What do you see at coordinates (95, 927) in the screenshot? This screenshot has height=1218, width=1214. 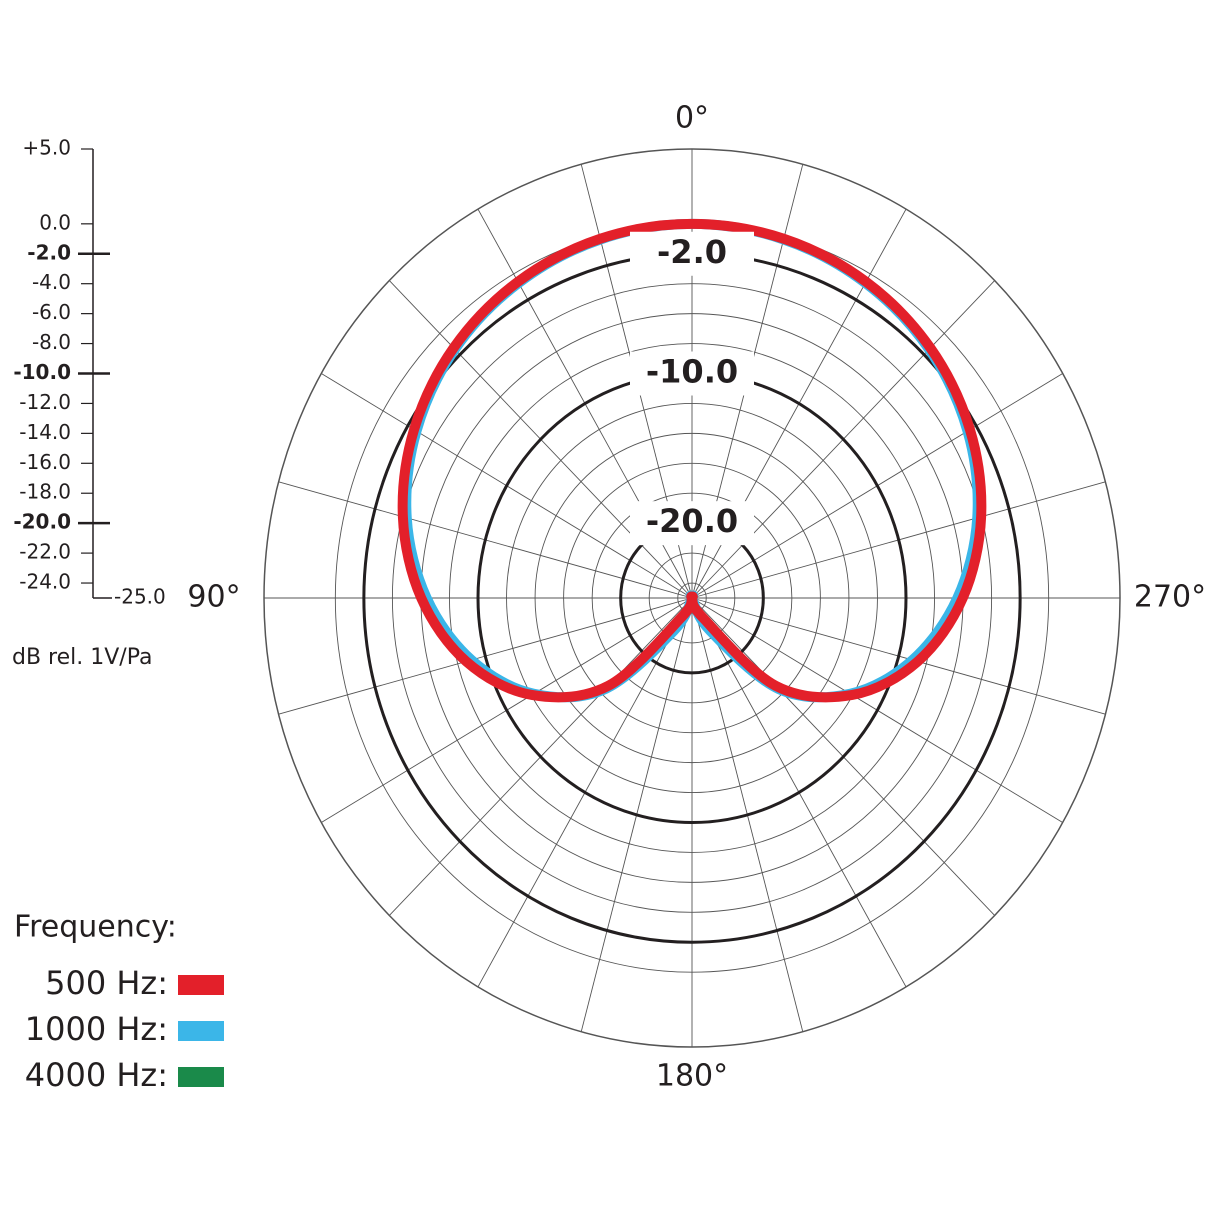 I see `legend-title: Frequency:` at bounding box center [95, 927].